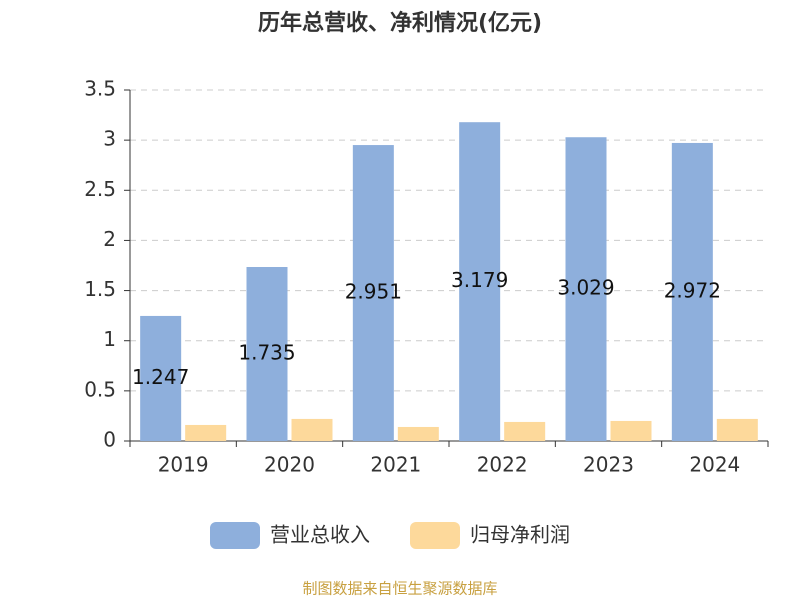 This screenshot has height=600, width=800. I want to click on x-tick-label: 2024, so click(714, 465).